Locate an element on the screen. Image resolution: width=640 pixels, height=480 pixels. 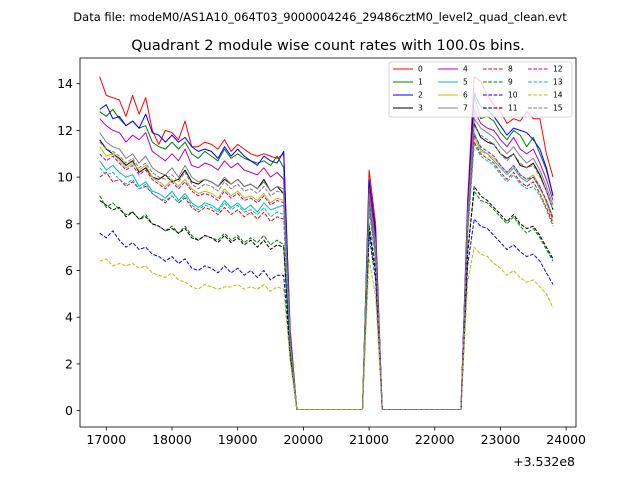
y-tick-label: 0 is located at coordinates (69, 410).